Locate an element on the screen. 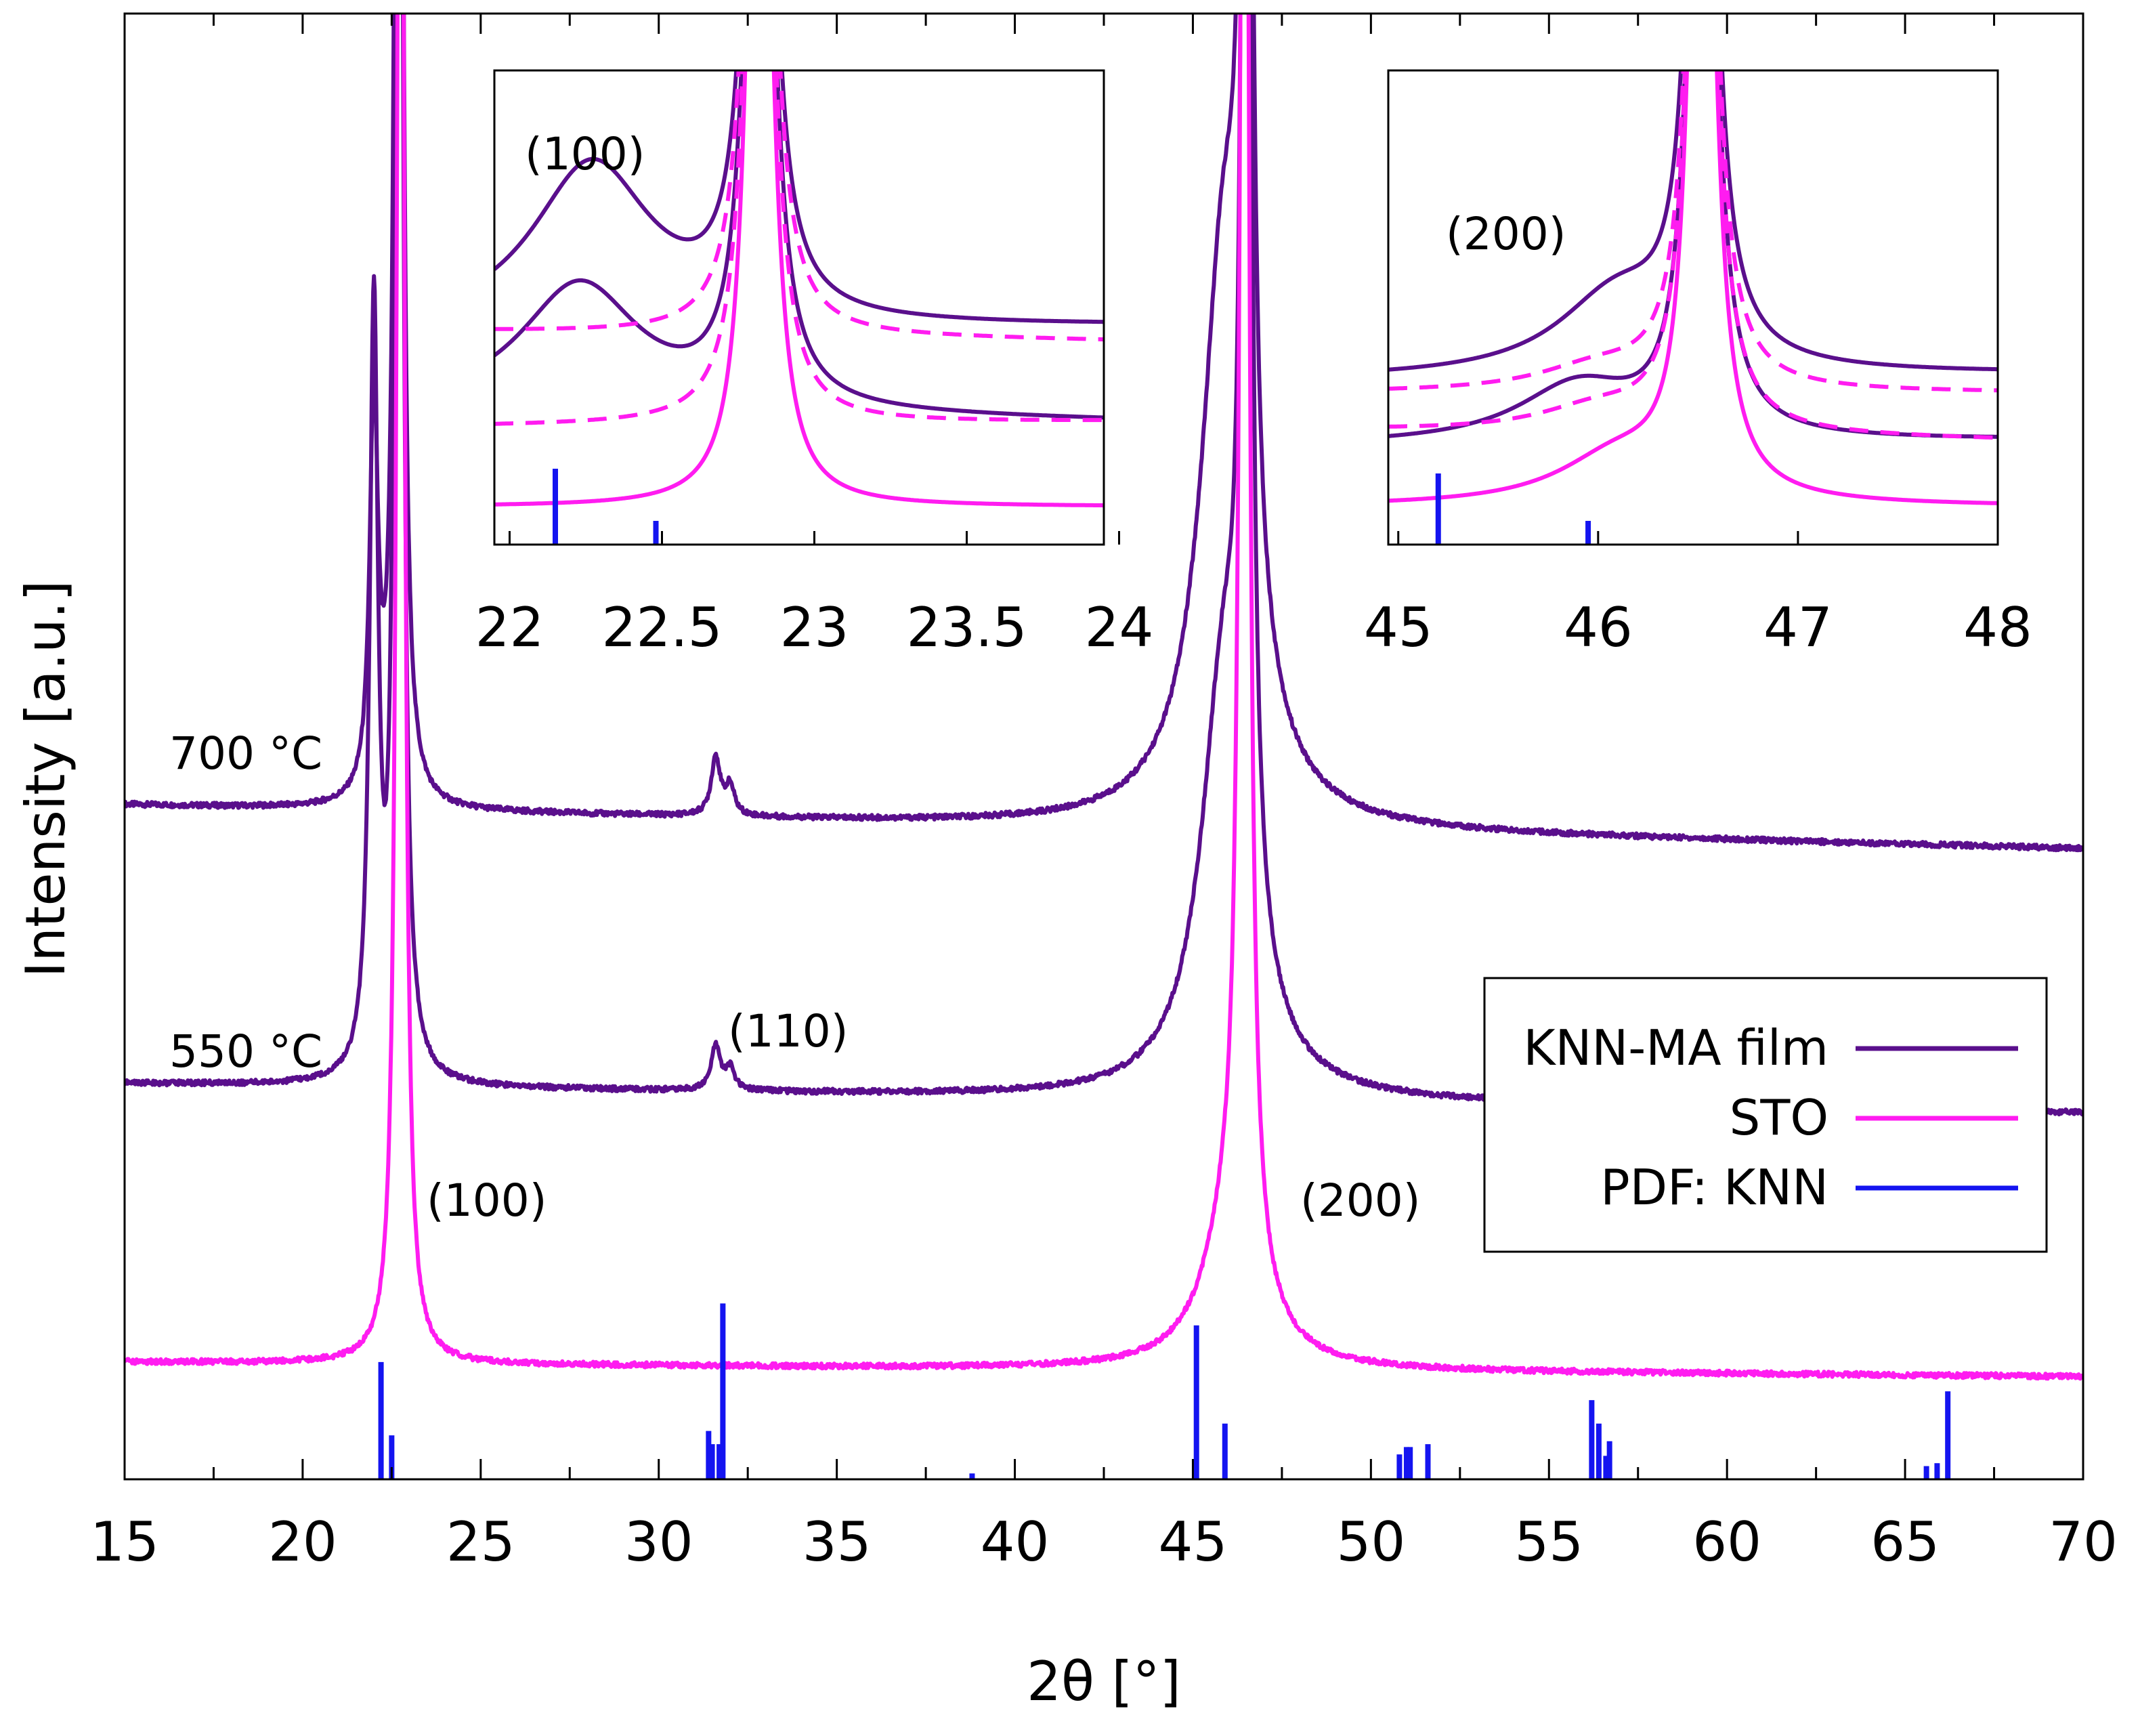  annotation-550c: 550 °C is located at coordinates (245, 1051).